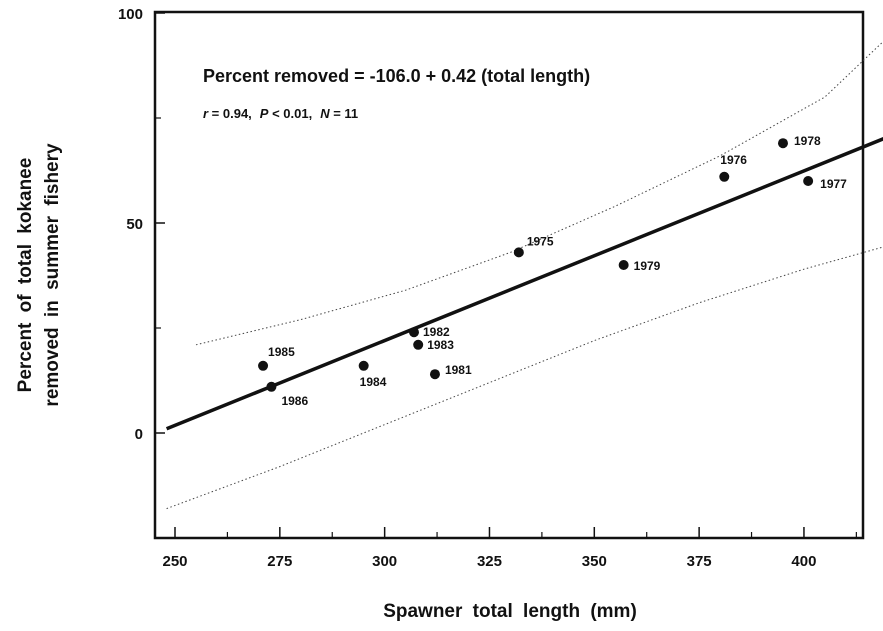 Image resolution: width=883 pixels, height=631 pixels. Describe the element at coordinates (230, 113) in the screenshot. I see `stat-r-value: = 0.94,` at that location.